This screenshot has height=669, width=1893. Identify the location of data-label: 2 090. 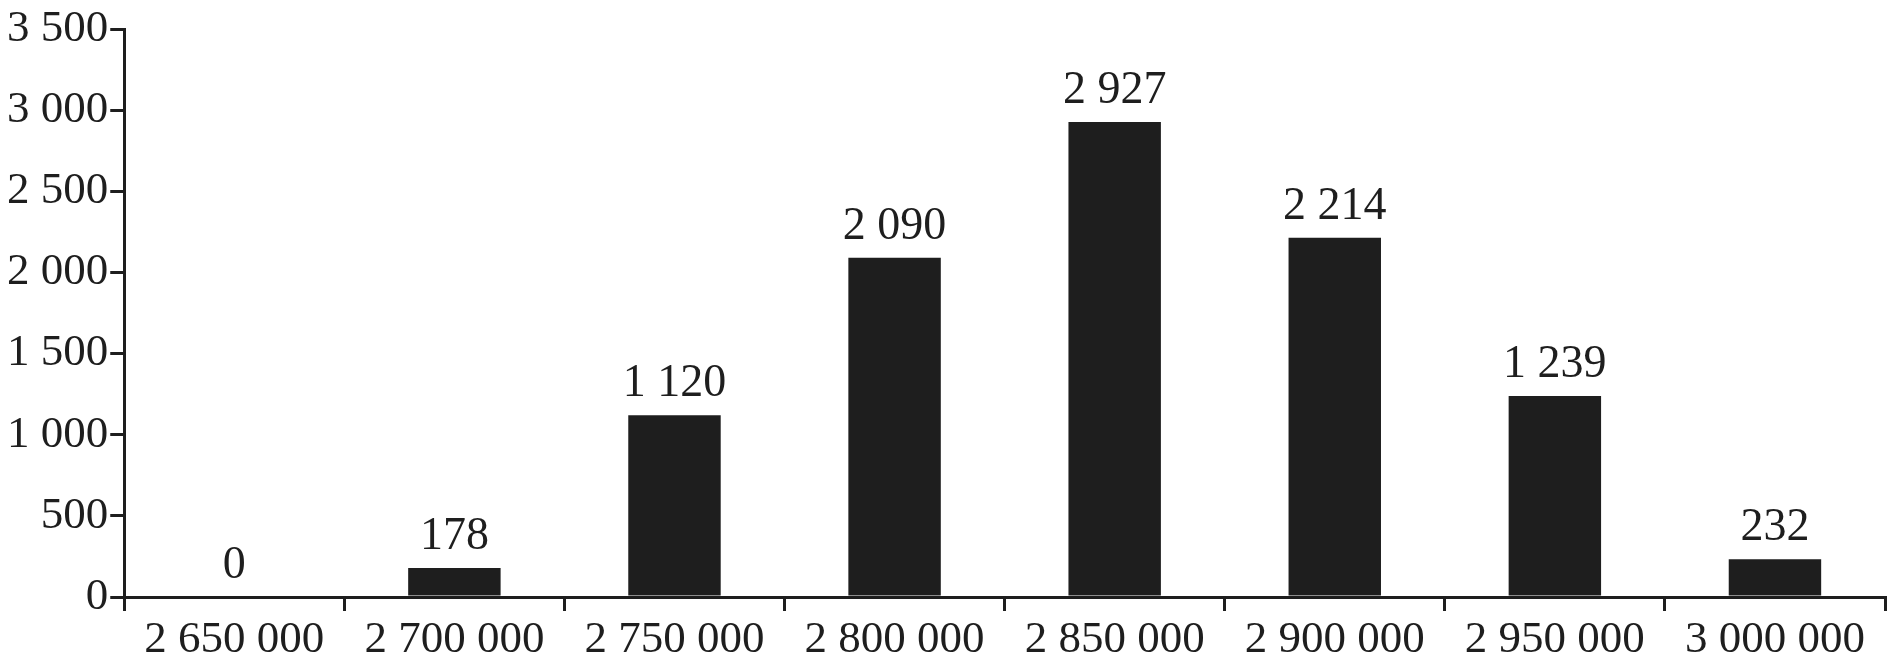
(894, 223).